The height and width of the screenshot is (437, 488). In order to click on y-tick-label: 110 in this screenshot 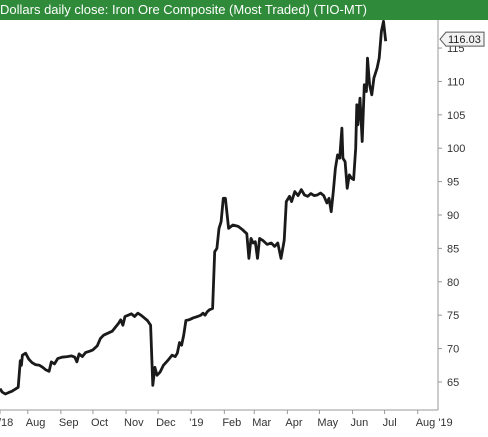, I will do `click(456, 82)`.